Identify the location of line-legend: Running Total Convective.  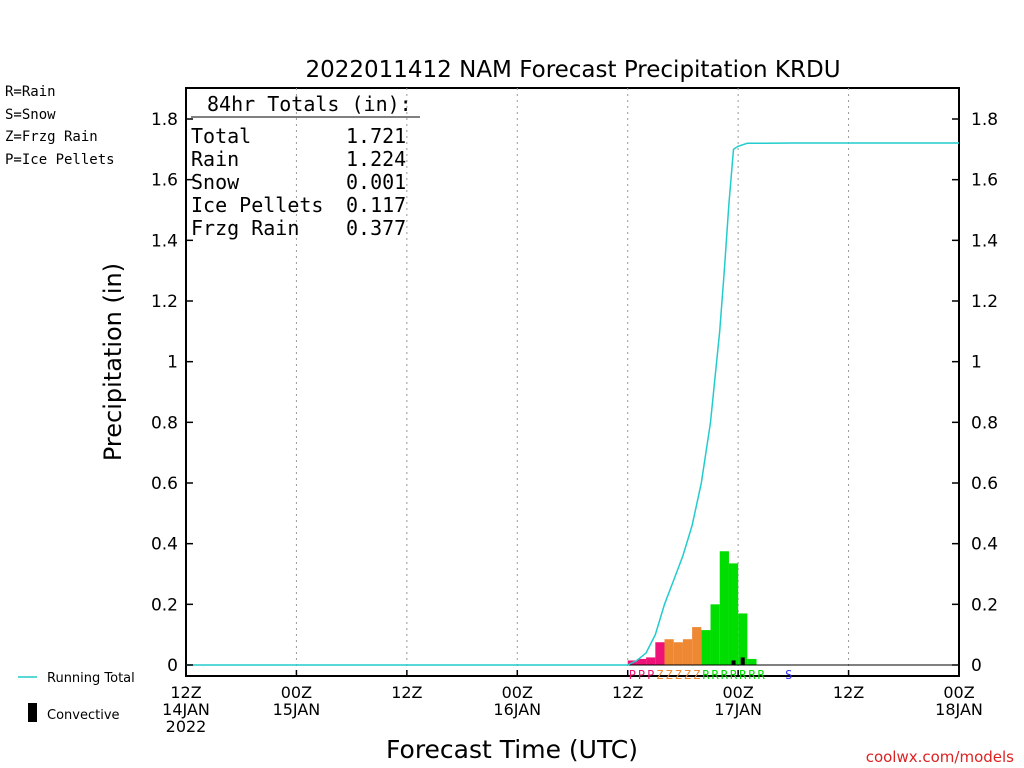
(76, 697).